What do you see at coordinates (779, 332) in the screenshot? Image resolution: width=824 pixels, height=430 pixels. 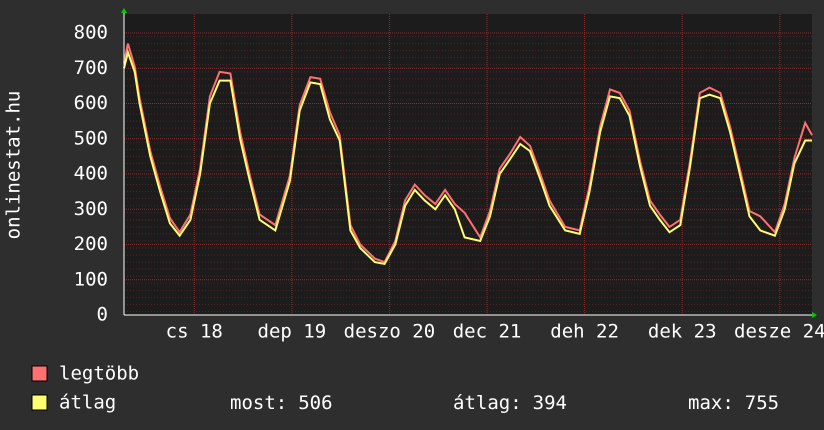 I see `x-tick-label: desze 24` at bounding box center [779, 332].